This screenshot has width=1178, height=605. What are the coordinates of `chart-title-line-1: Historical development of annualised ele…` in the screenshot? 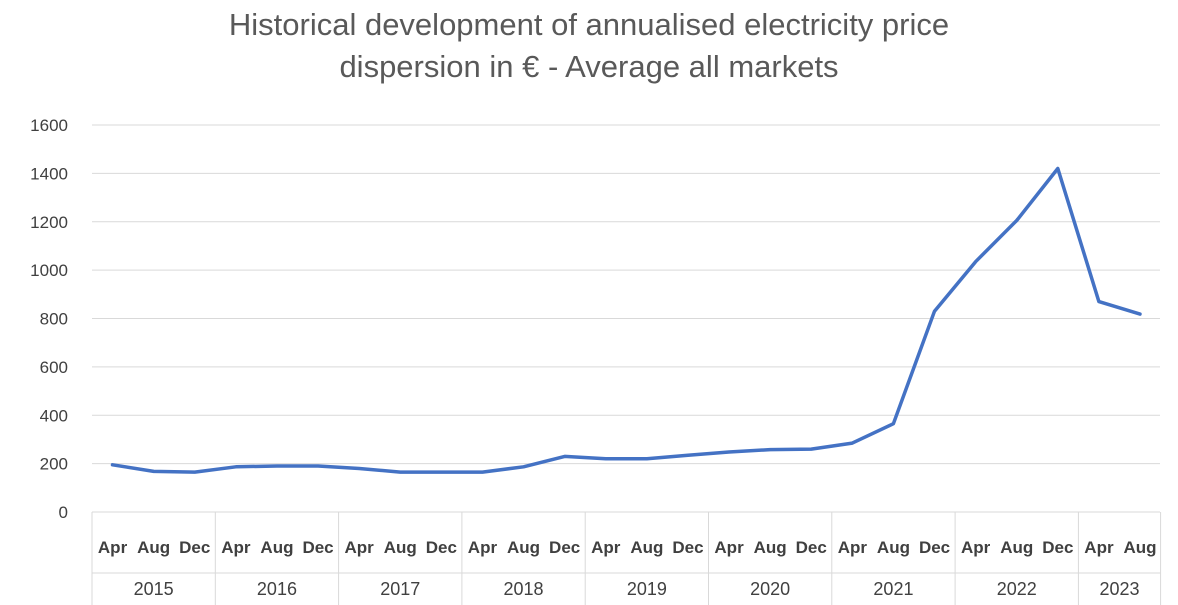 It's located at (589, 24).